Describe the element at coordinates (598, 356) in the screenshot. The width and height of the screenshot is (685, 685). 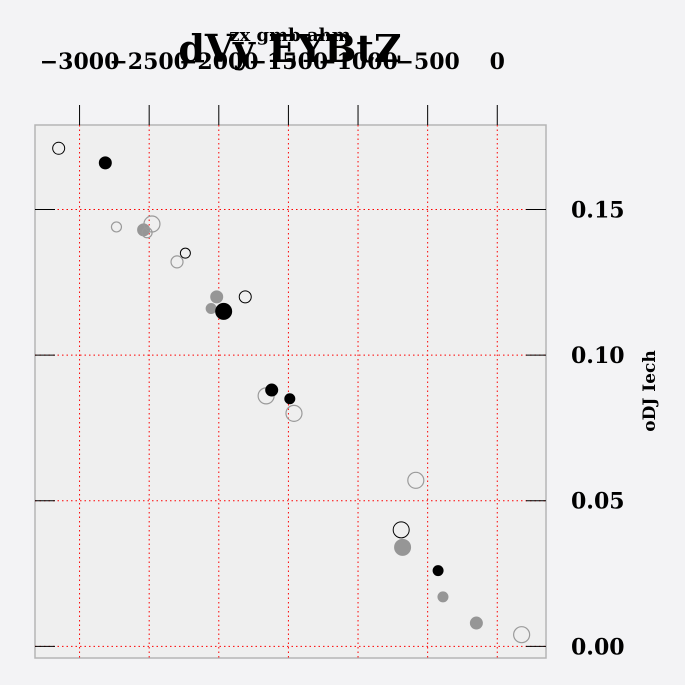
I see `y-tick-label: 0.10` at that location.